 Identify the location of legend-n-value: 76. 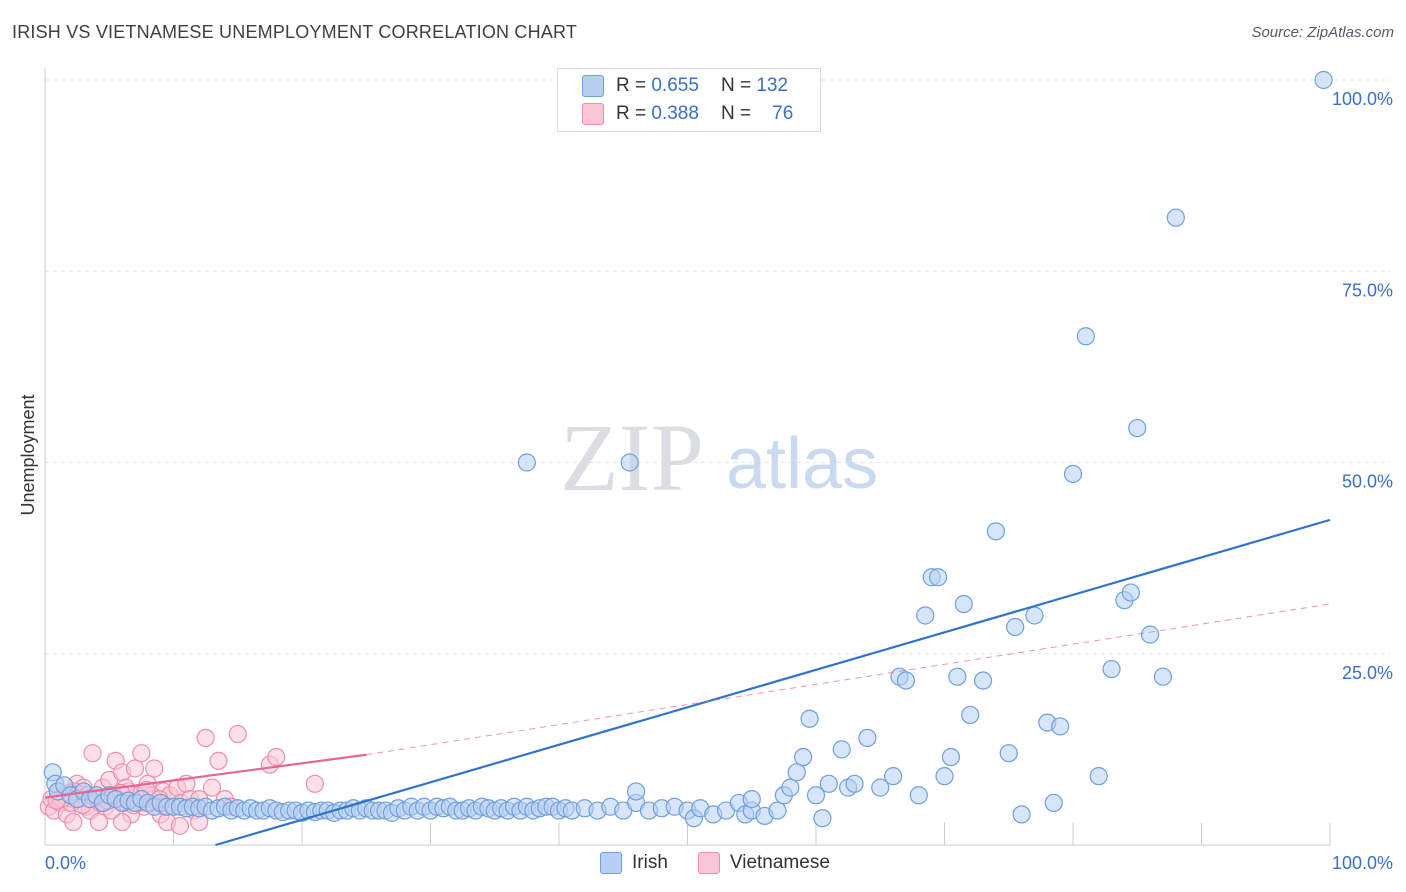
(783, 113).